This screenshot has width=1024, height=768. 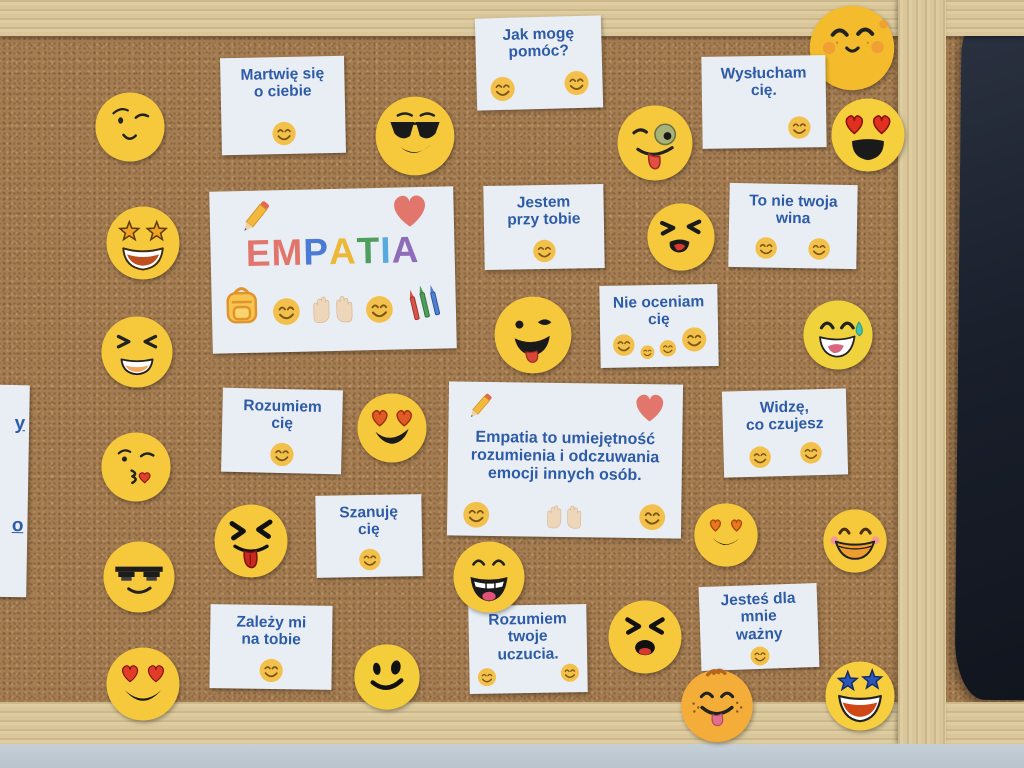 I want to click on star-struck-face-emoji, so click(x=143, y=243).